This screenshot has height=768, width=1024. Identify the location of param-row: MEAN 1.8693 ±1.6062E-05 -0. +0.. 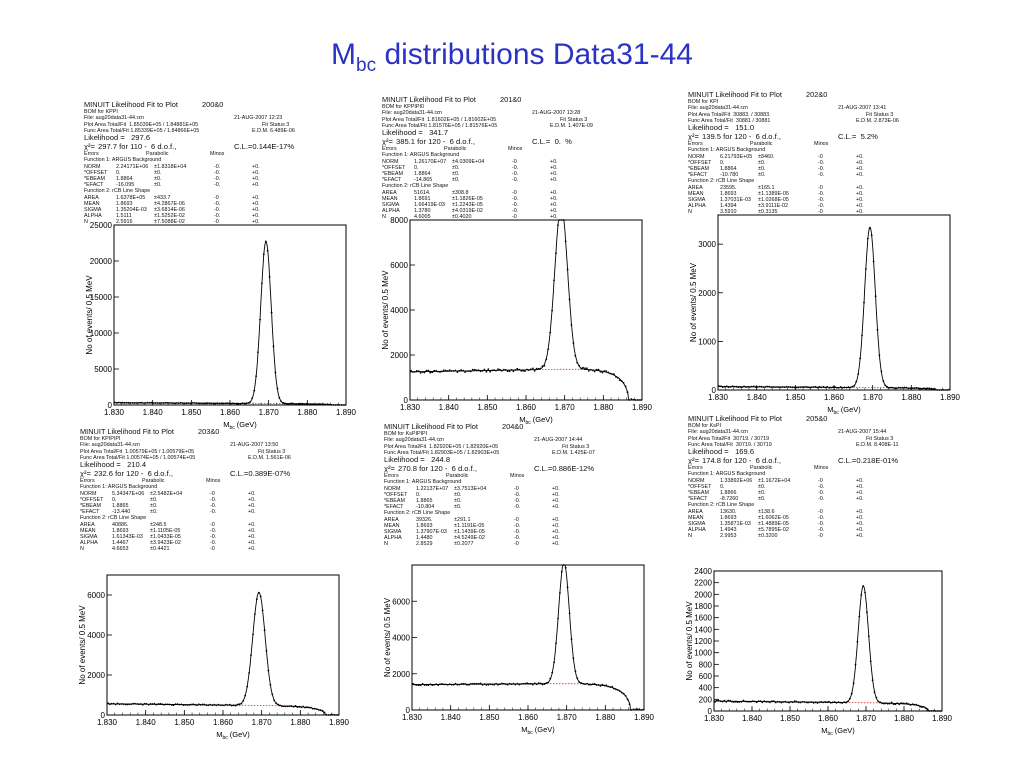
(813, 518).